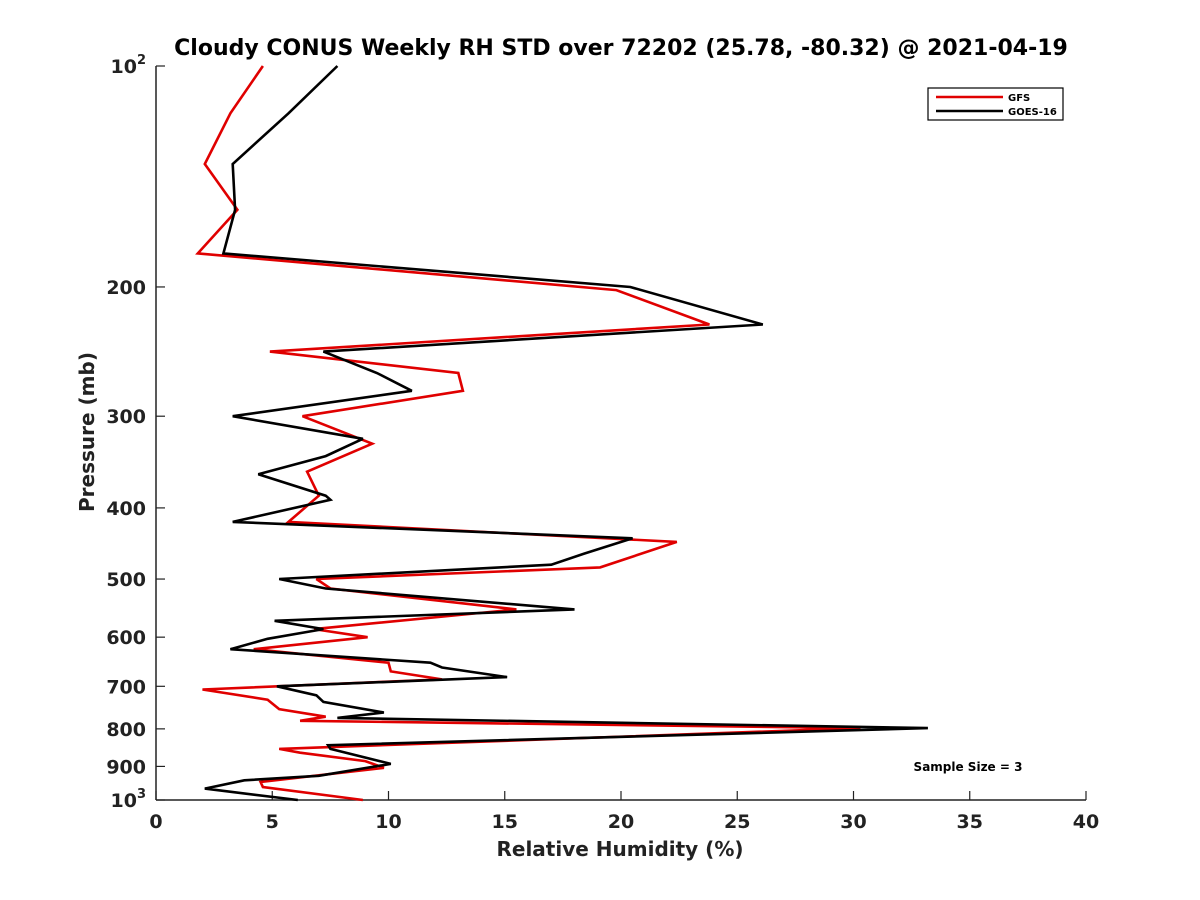  What do you see at coordinates (505, 822) in the screenshot?
I see `x-tick-label: 15` at bounding box center [505, 822].